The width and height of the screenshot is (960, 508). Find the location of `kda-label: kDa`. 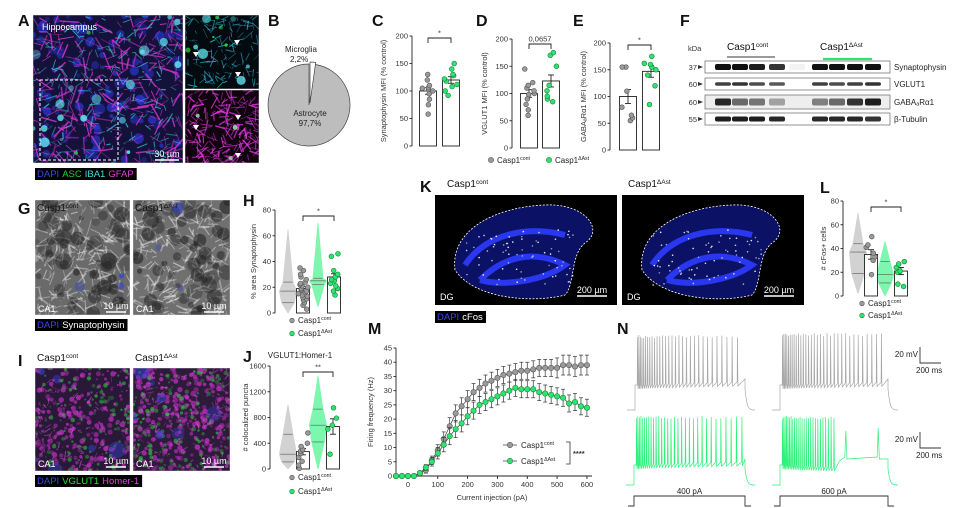

kda-label: kDa is located at coordinates (695, 48).